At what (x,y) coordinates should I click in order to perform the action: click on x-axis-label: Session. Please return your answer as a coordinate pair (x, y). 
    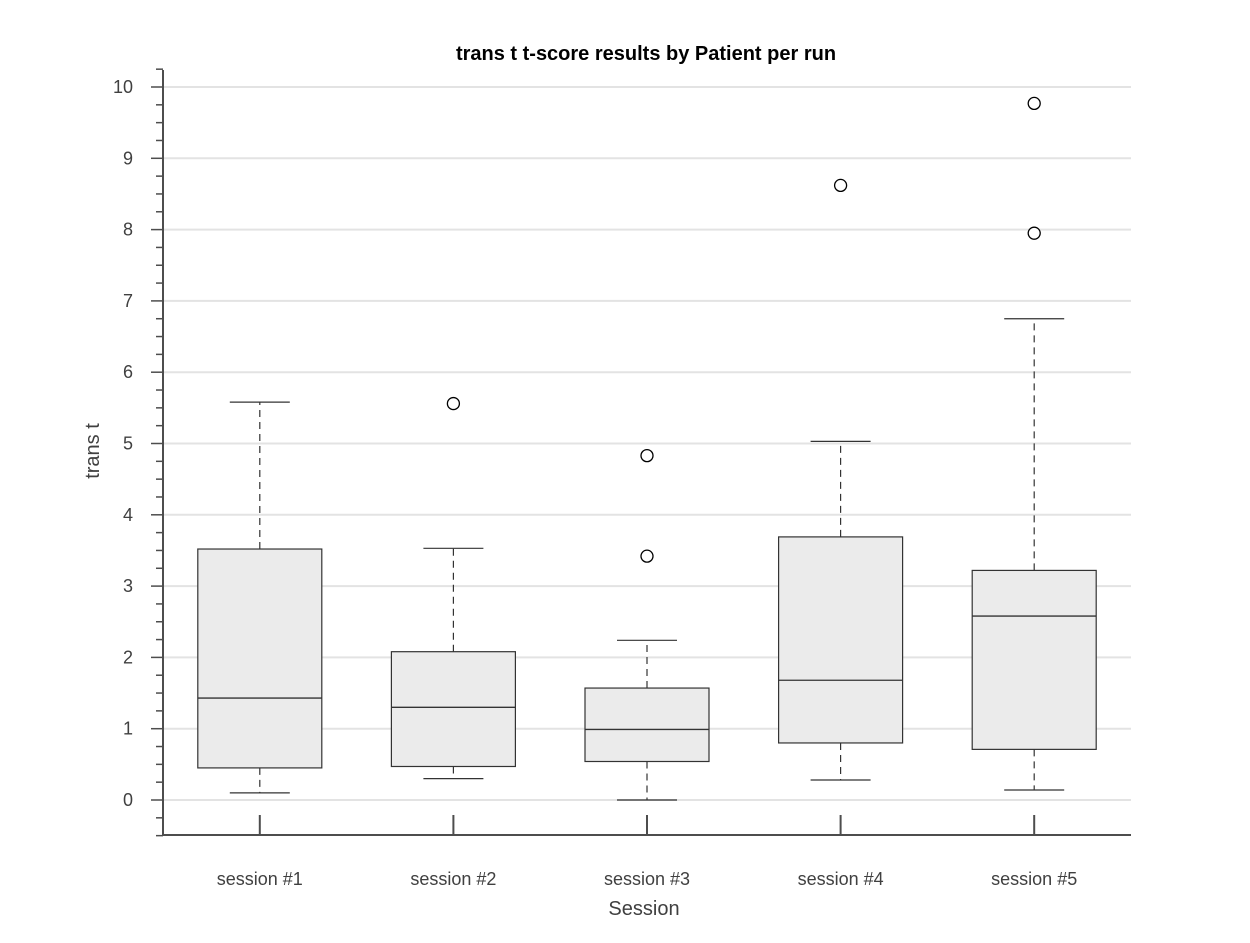
    Looking at the image, I should click on (643, 909).